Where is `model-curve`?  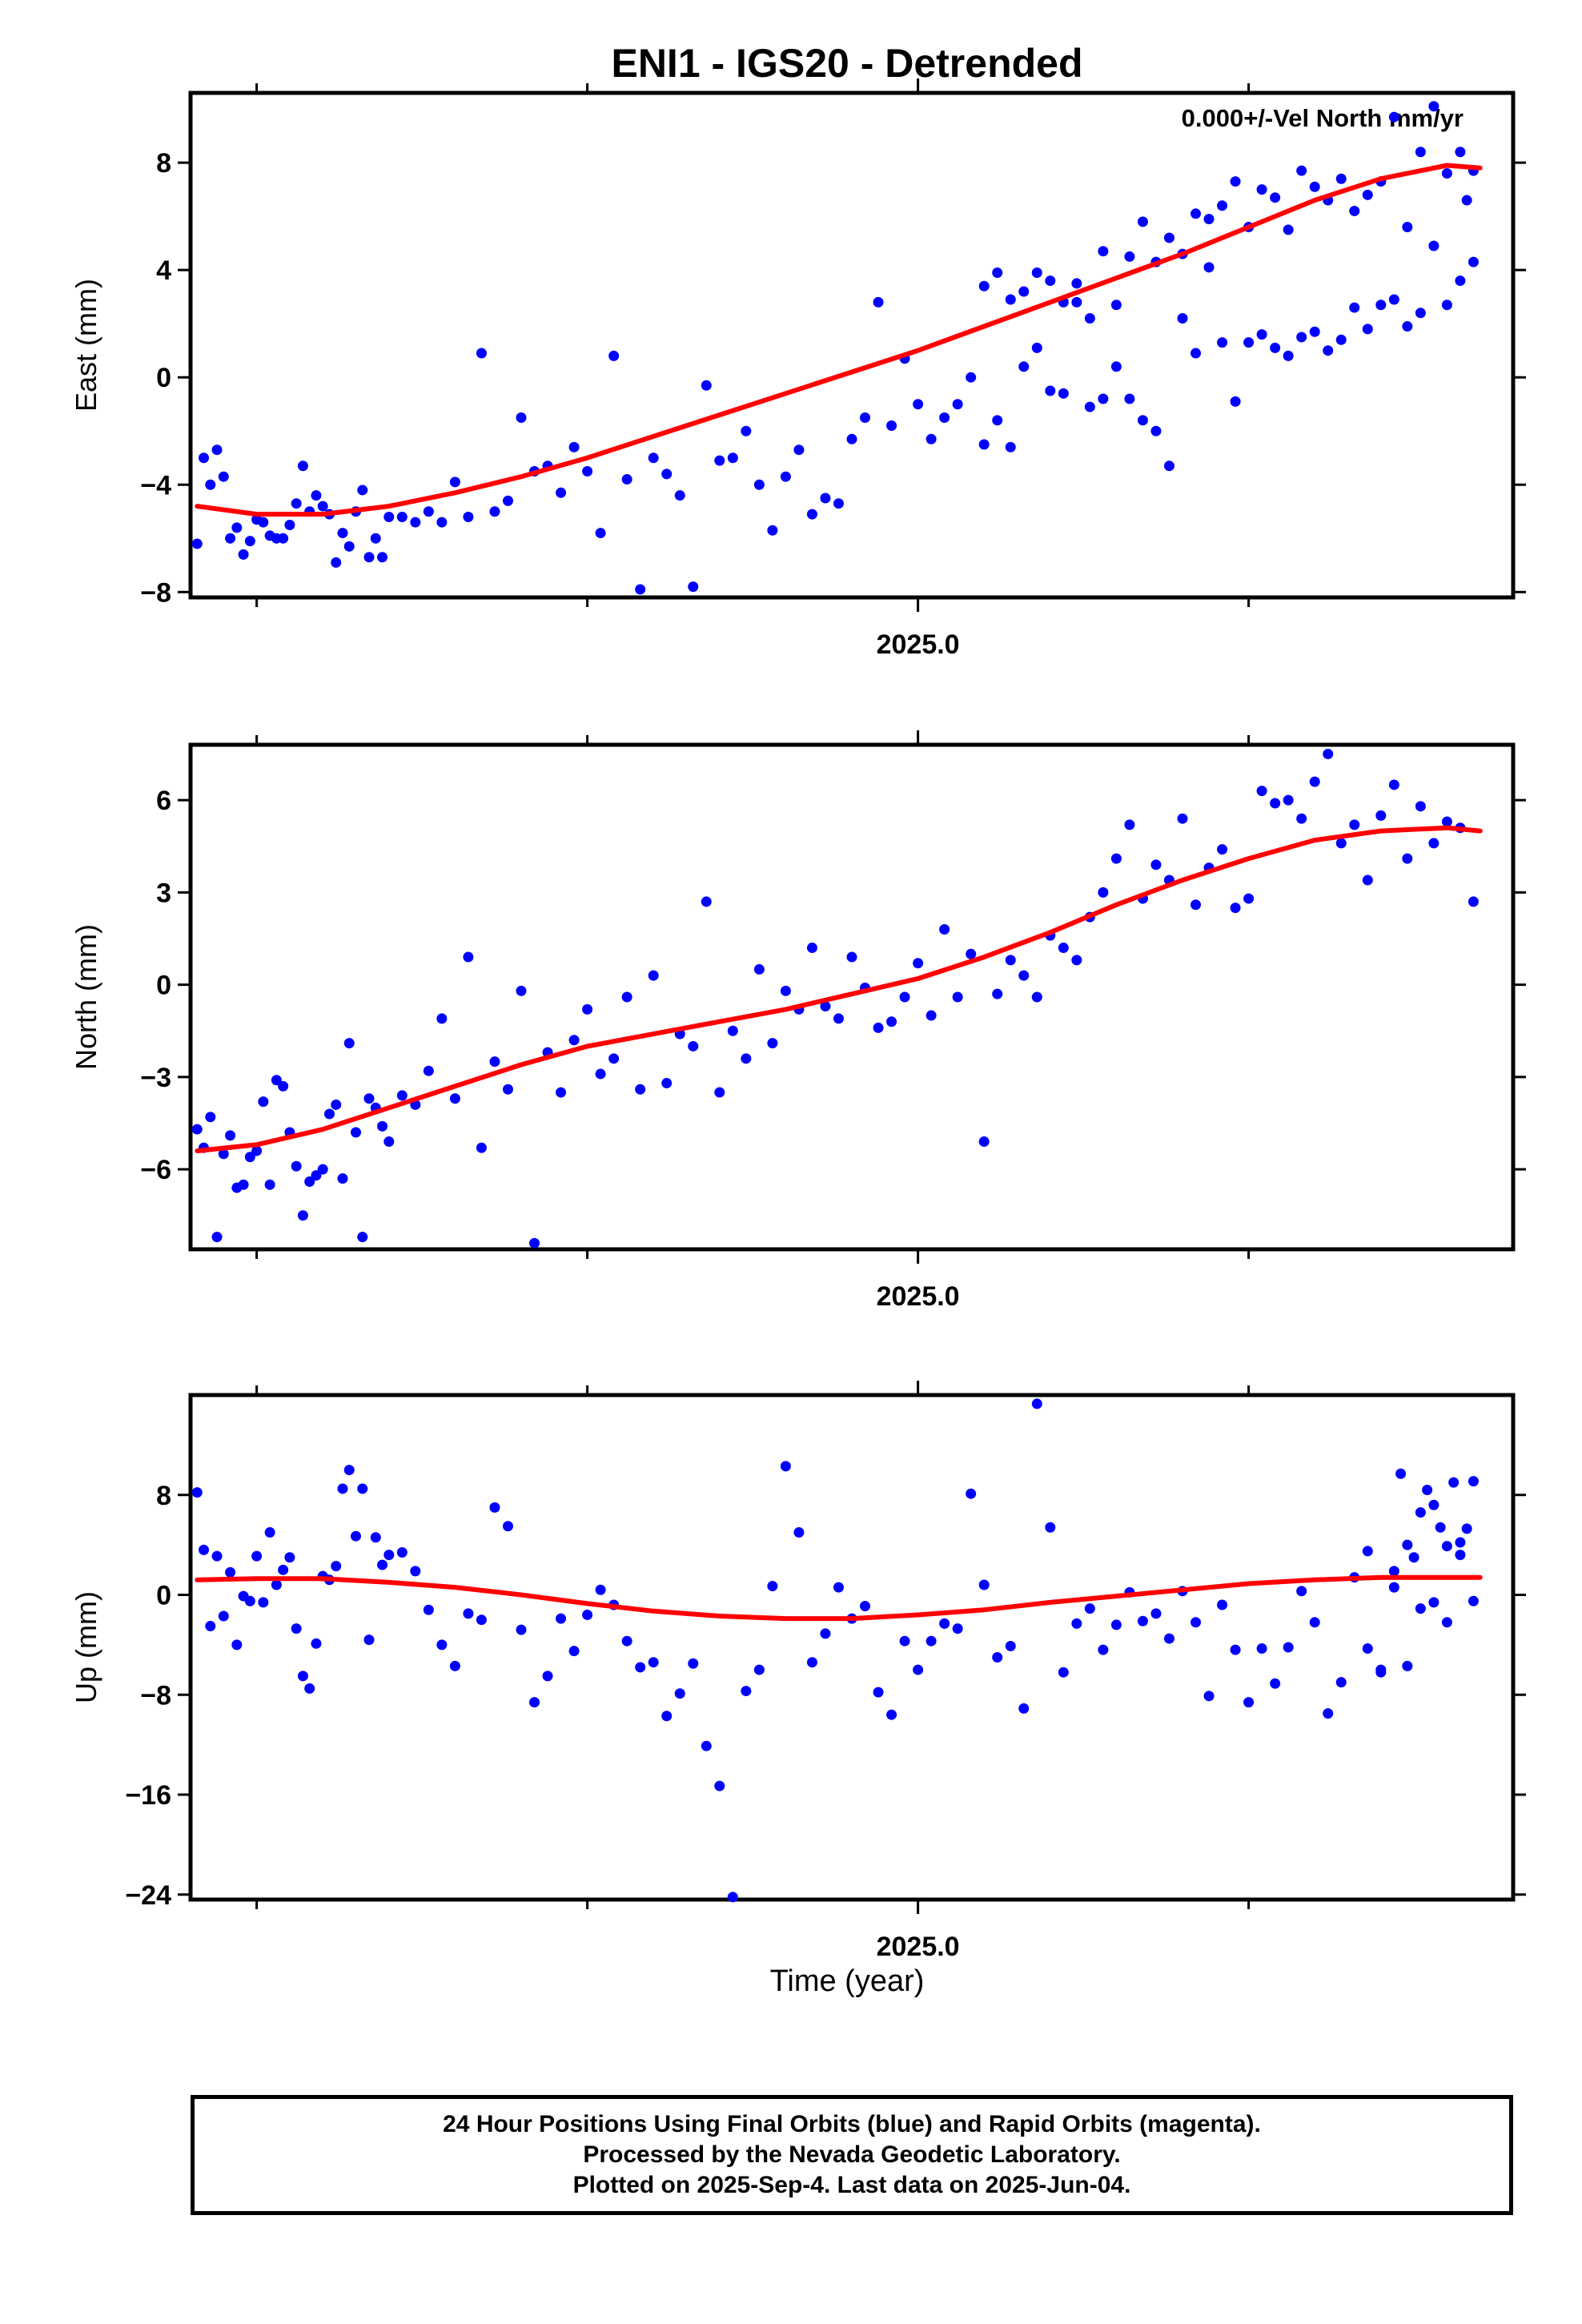
model-curve is located at coordinates (839, 1598).